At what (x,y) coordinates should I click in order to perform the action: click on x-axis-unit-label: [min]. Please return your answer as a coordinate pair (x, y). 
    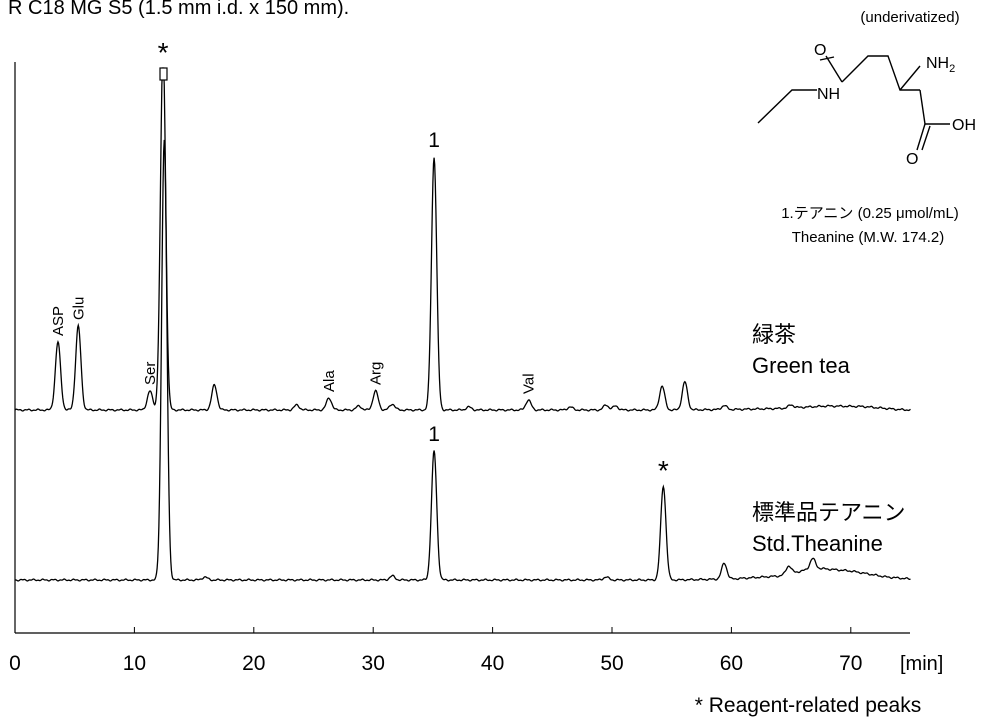
    Looking at the image, I should click on (921, 664).